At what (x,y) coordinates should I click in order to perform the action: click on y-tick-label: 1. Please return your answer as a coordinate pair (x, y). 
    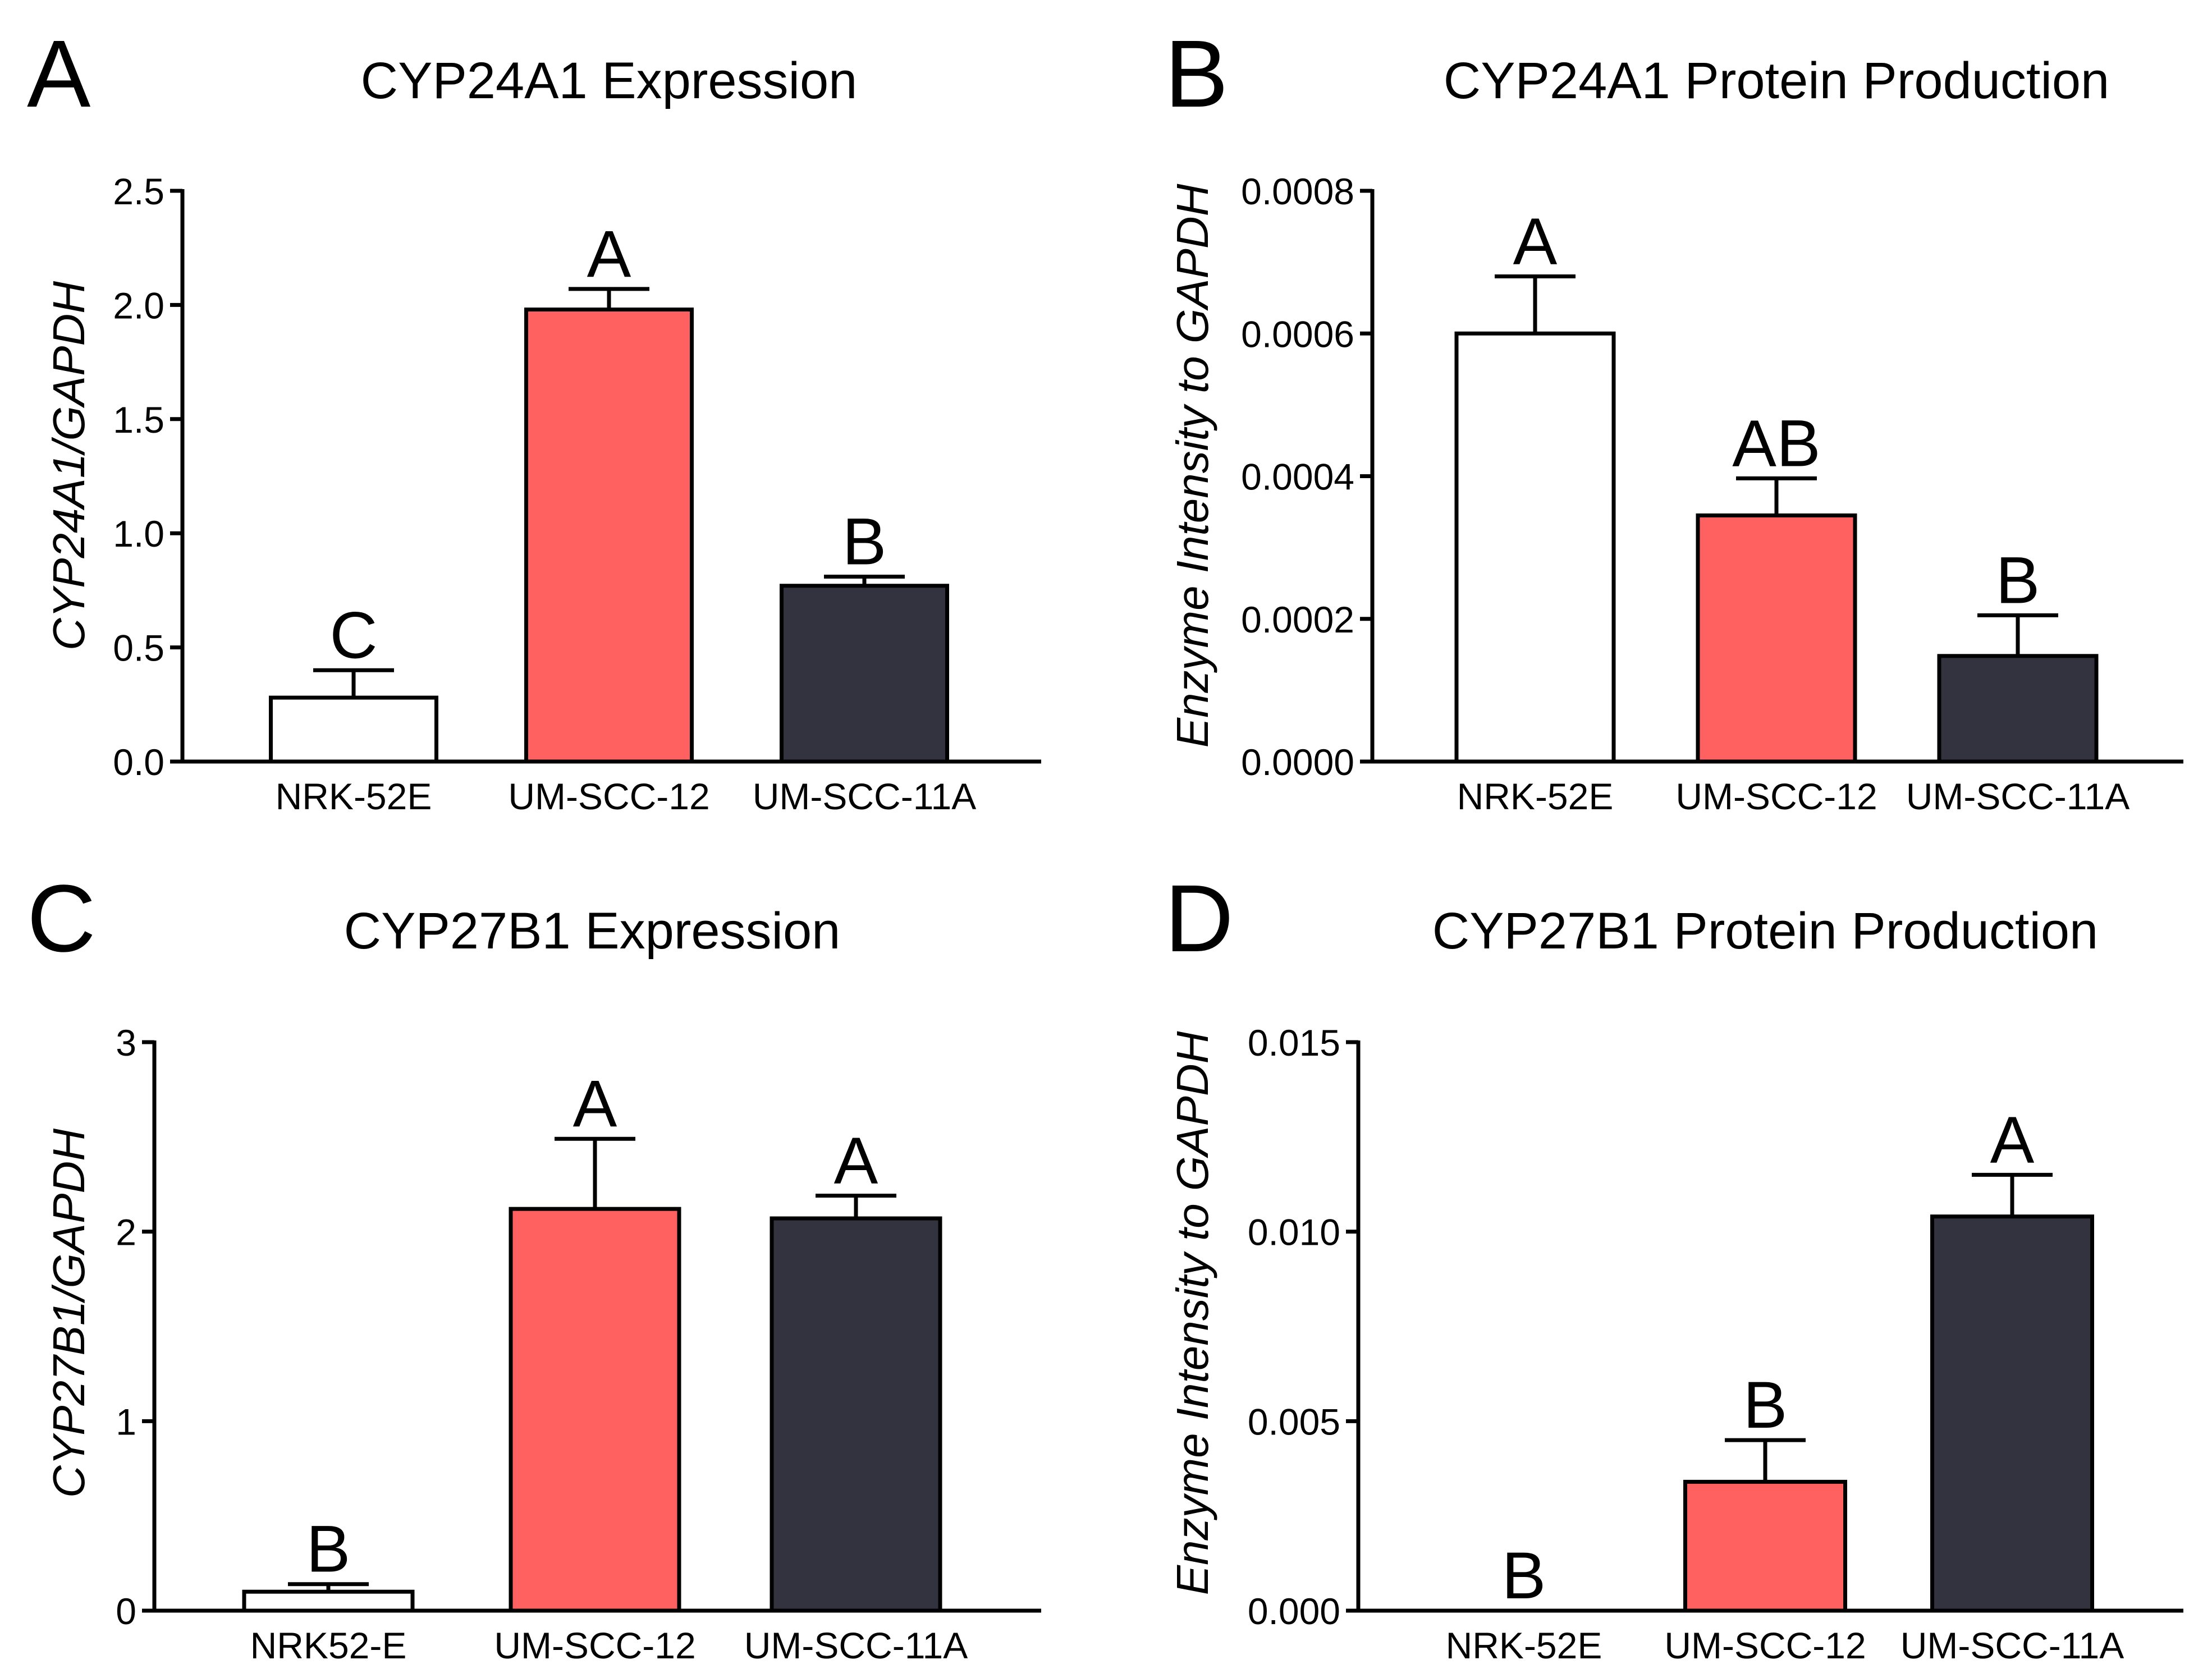
    Looking at the image, I should click on (126, 1422).